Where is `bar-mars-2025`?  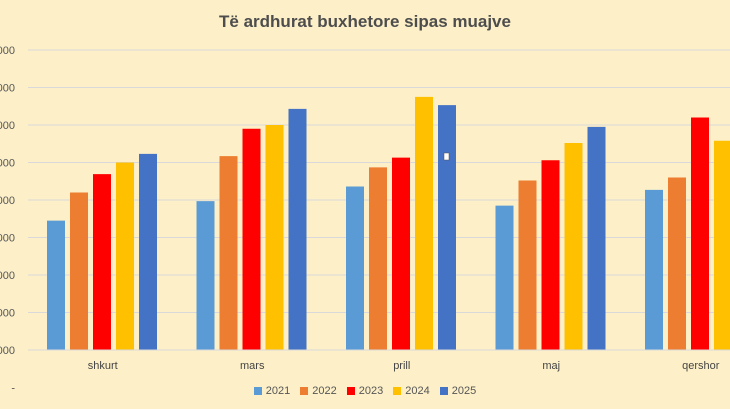
bar-mars-2025 is located at coordinates (297, 229).